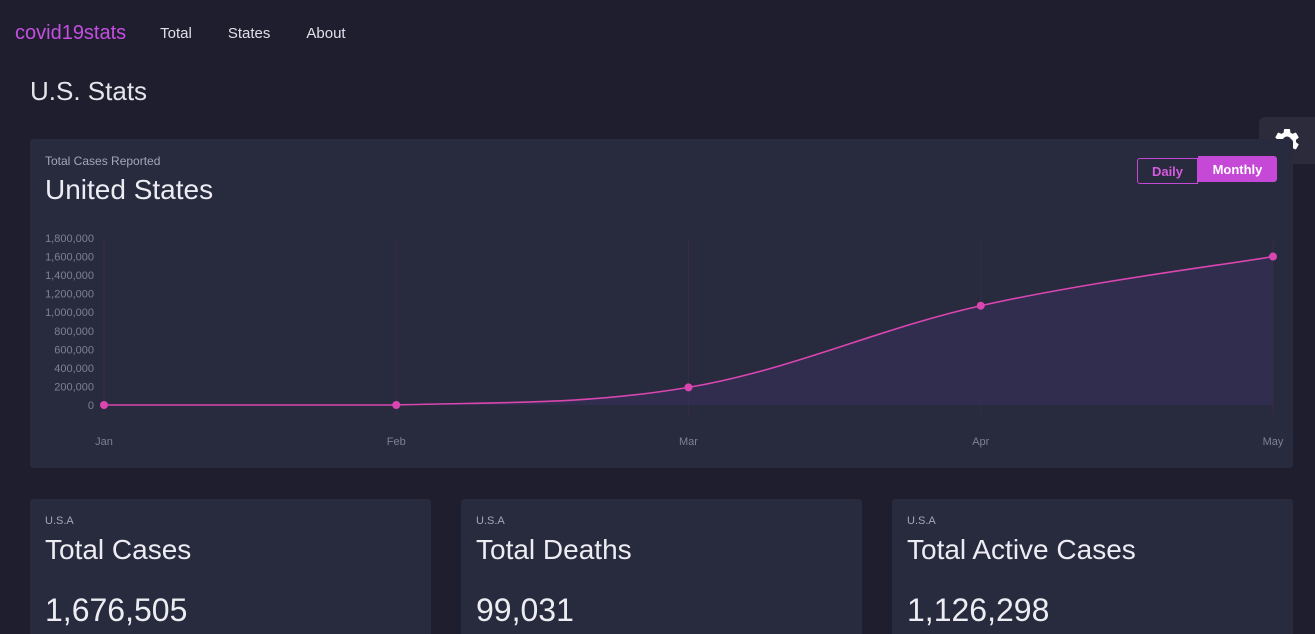 This screenshot has width=1315, height=634. Describe the element at coordinates (103, 161) in the screenshot. I see `chart-subtitle: Total Cases Reported` at that location.